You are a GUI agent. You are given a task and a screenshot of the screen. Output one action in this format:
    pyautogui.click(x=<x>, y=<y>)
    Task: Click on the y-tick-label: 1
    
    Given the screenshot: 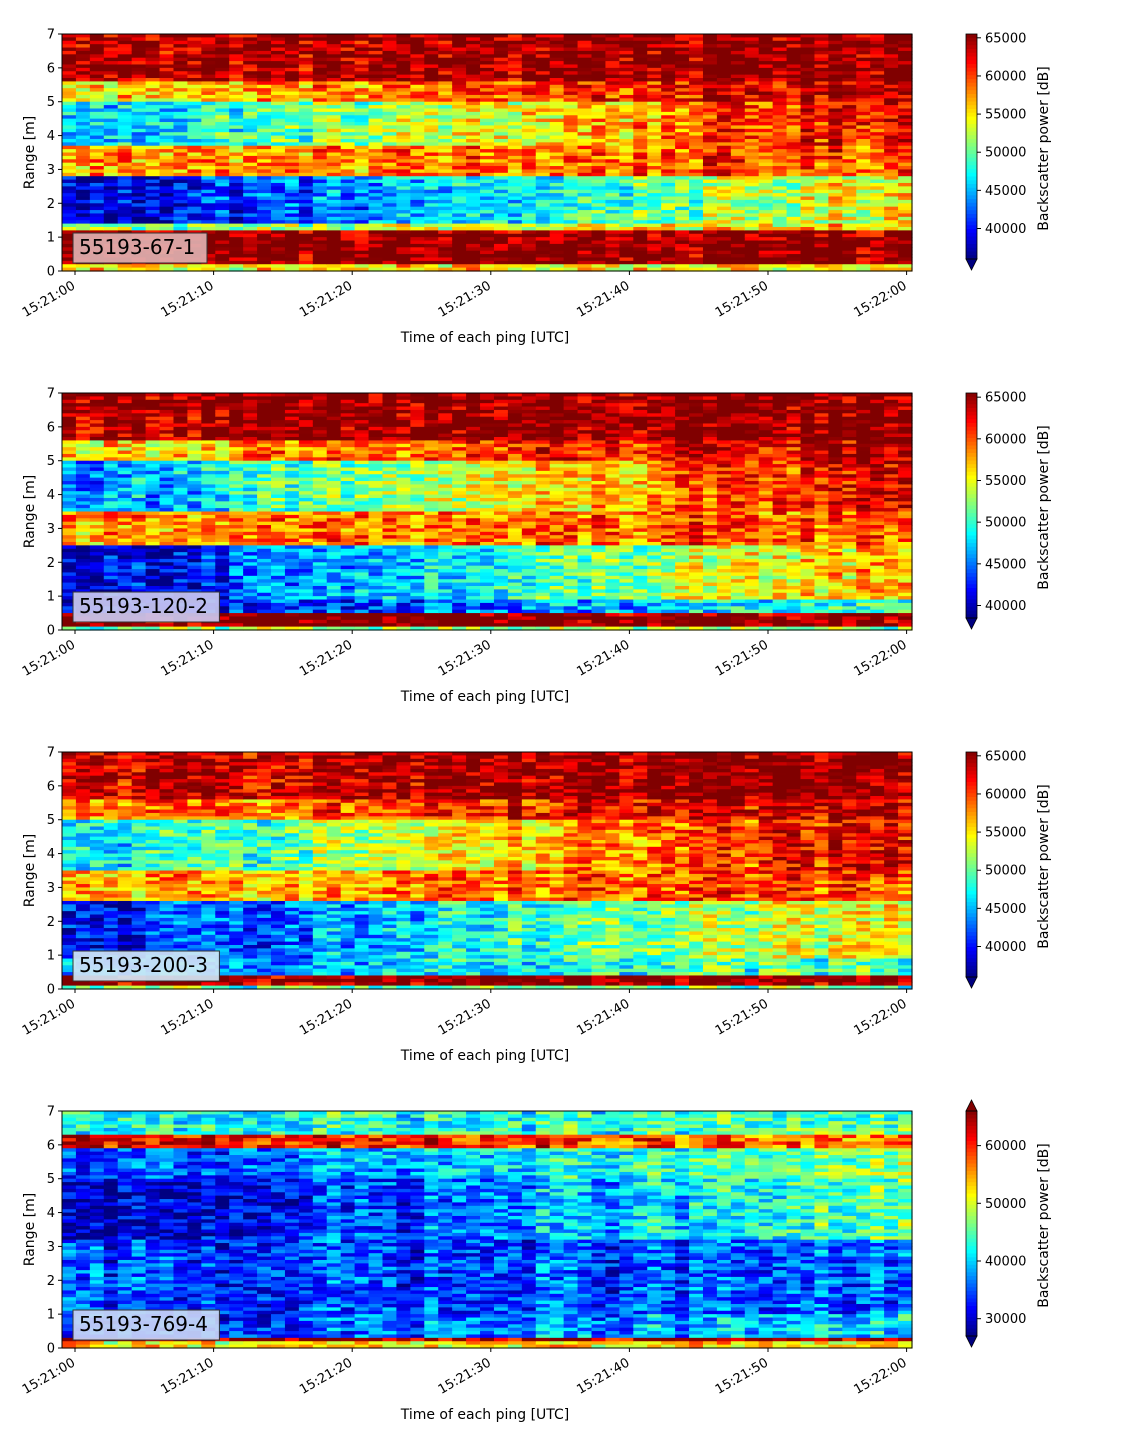 What is the action you would take?
    pyautogui.click(x=51, y=238)
    